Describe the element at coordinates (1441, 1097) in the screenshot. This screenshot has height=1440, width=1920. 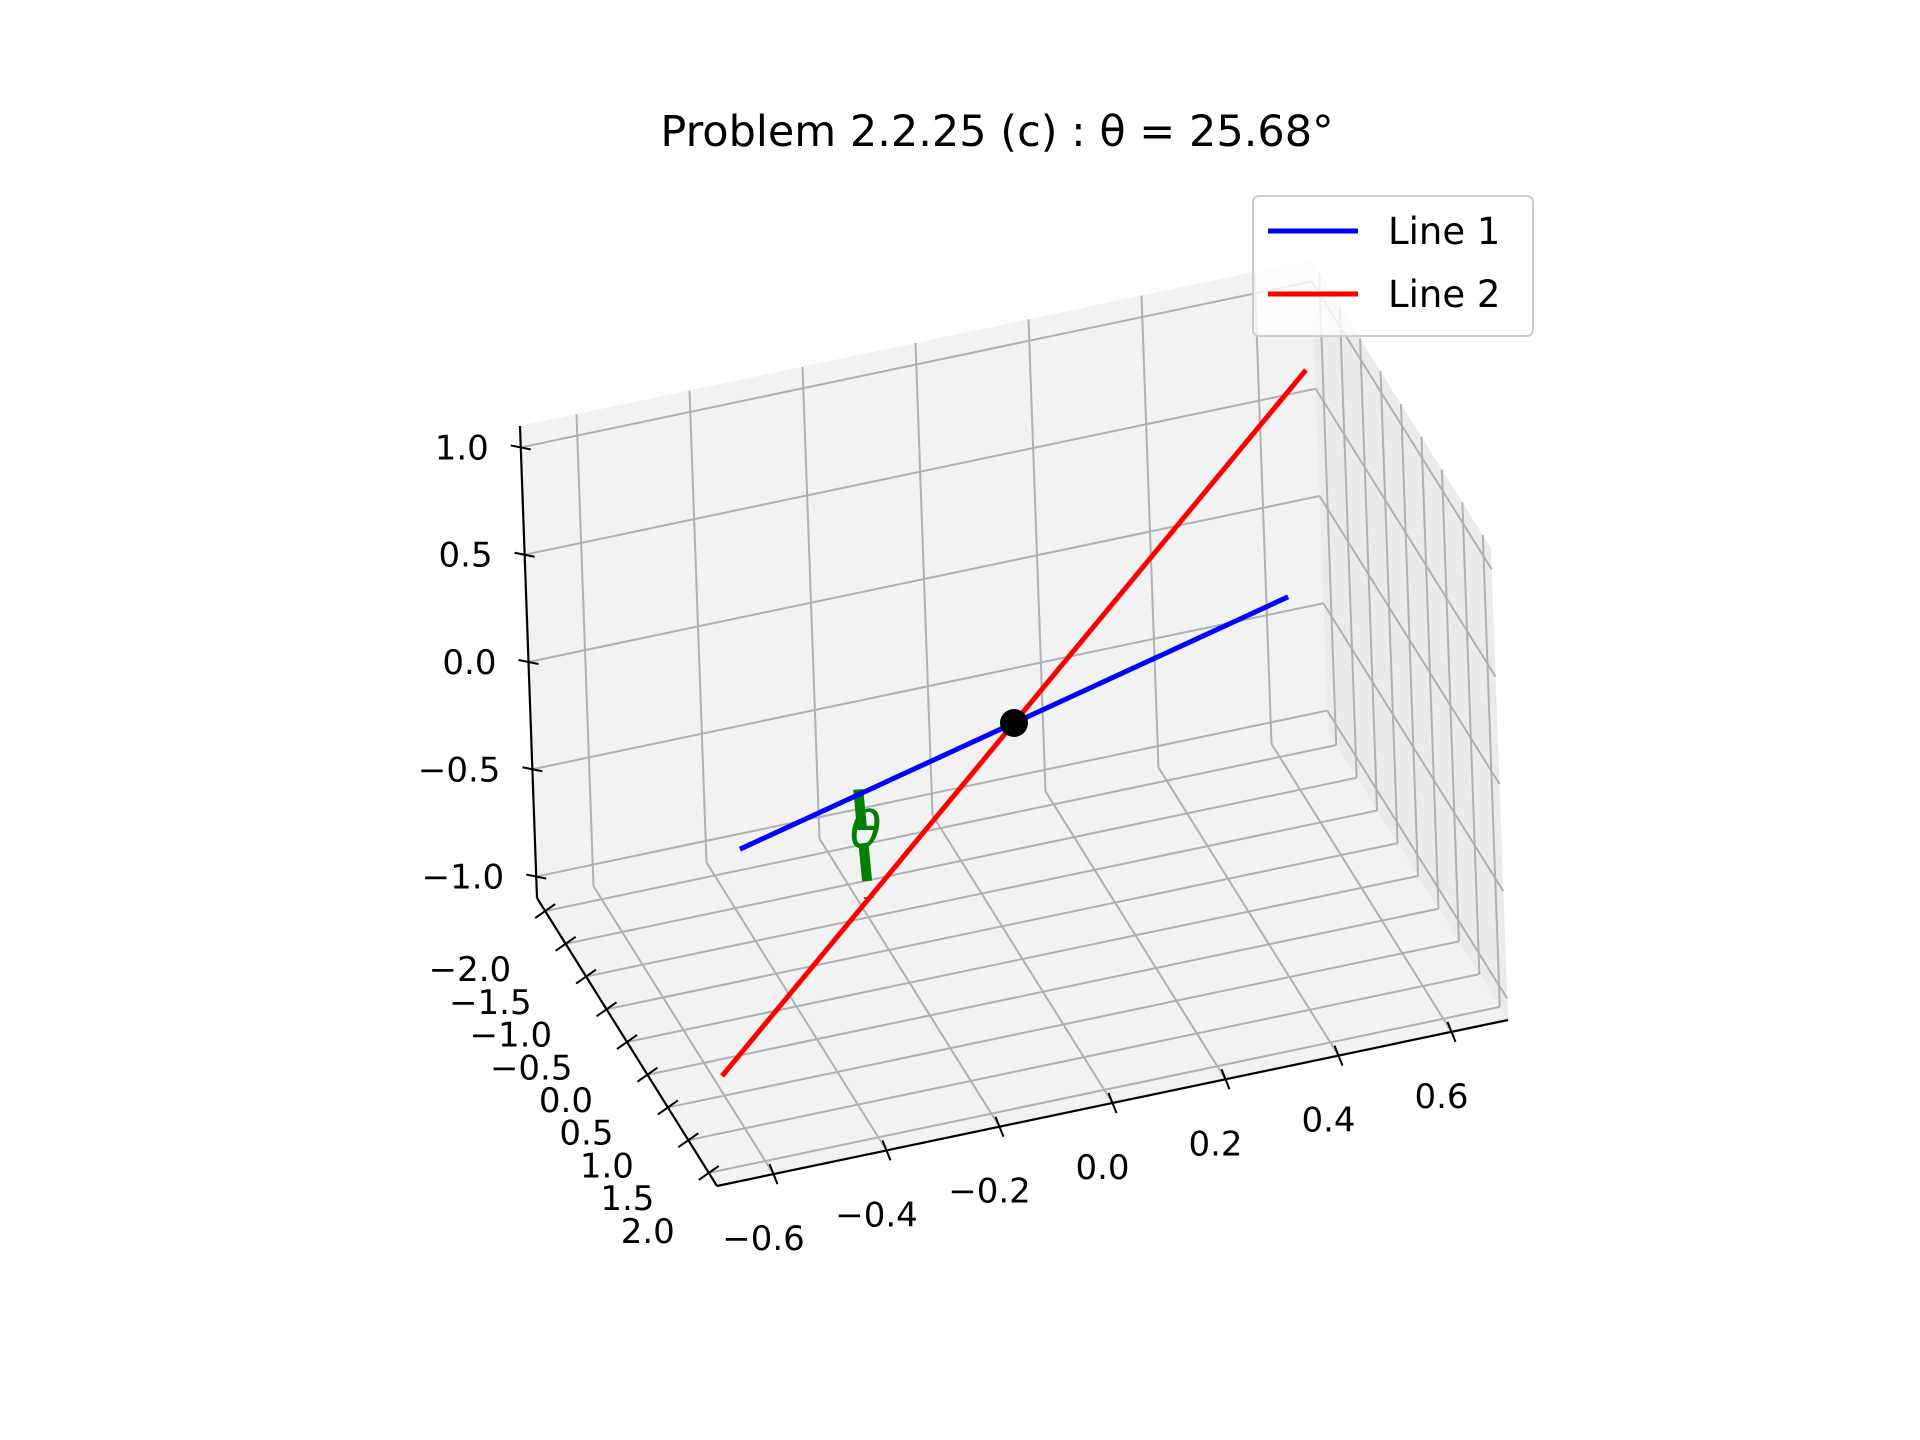
I see `x-tick-label: 0.6` at that location.